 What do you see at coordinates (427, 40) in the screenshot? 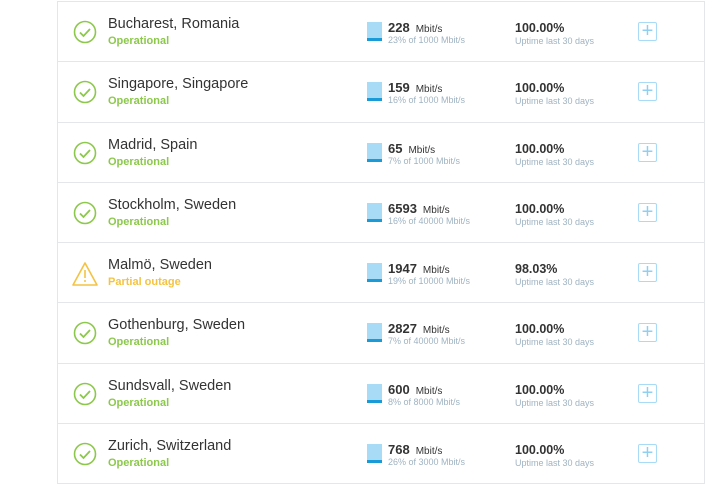
I see `capacity-text: 23% of 1000 Mbit/s` at bounding box center [427, 40].